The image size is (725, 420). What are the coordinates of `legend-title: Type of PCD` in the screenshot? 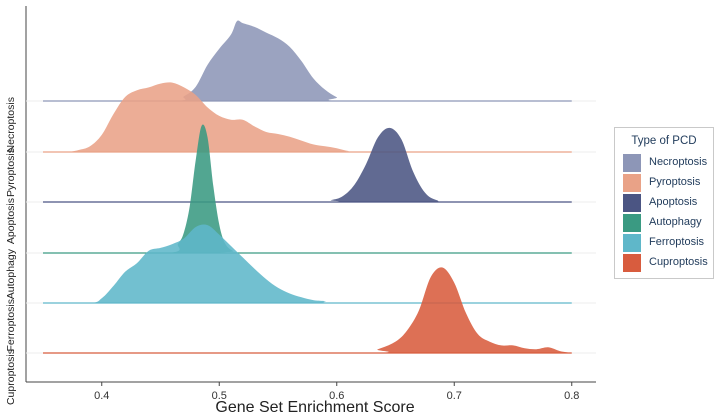 It's located at (664, 141).